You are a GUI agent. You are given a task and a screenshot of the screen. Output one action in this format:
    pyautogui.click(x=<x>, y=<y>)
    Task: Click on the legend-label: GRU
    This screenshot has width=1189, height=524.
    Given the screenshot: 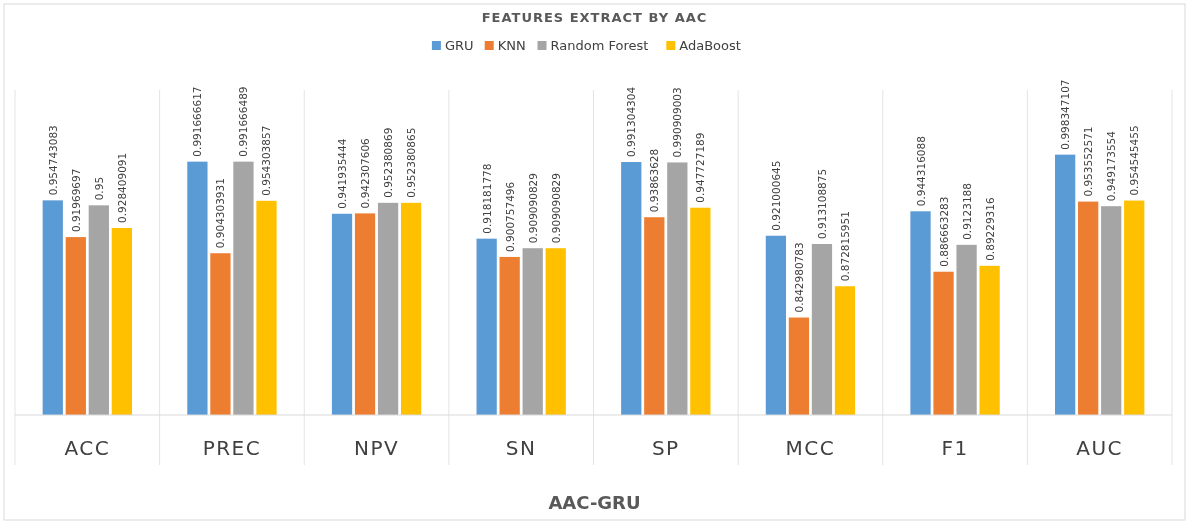 What is the action you would take?
    pyautogui.click(x=459, y=45)
    